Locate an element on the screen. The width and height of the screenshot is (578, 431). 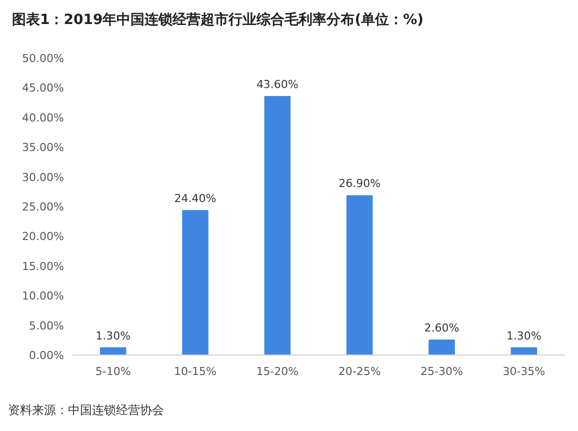
y-tick-label: 50.00% is located at coordinates (43, 58).